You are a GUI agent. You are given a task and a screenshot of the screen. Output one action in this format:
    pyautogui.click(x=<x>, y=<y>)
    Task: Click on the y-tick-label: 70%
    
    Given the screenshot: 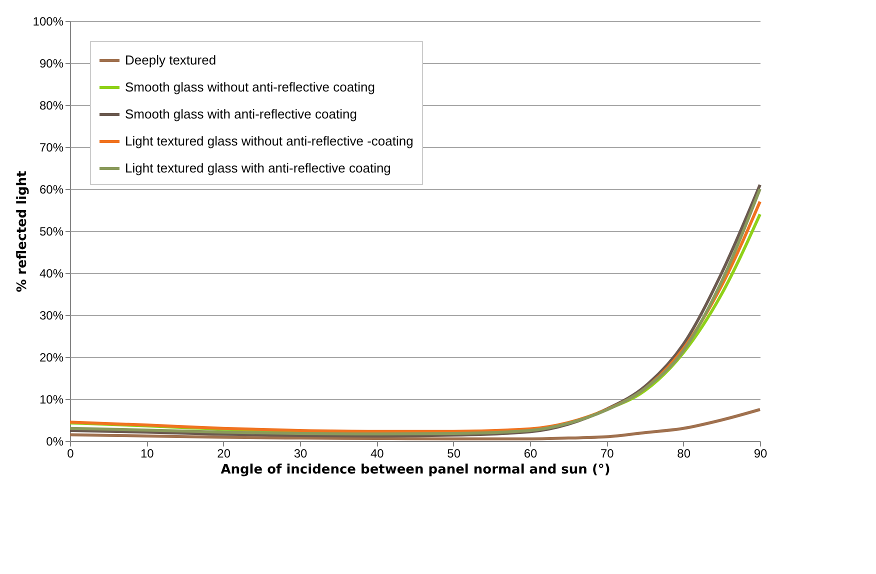 What is the action you would take?
    pyautogui.click(x=51, y=147)
    